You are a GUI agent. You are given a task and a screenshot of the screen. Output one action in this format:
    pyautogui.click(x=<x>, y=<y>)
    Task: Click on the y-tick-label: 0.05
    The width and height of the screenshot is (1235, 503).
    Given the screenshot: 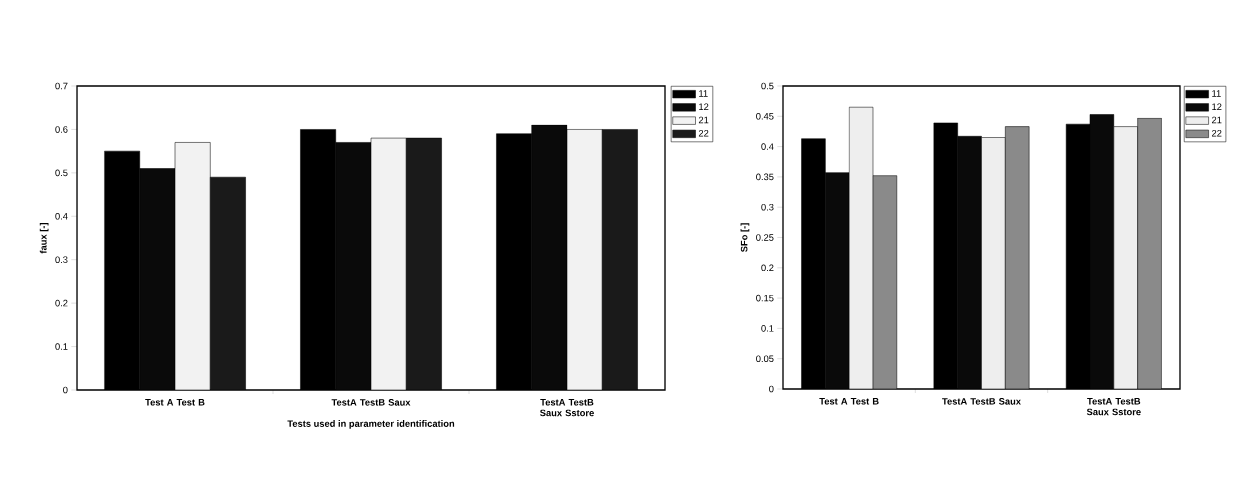 What is the action you would take?
    pyautogui.click(x=765, y=358)
    